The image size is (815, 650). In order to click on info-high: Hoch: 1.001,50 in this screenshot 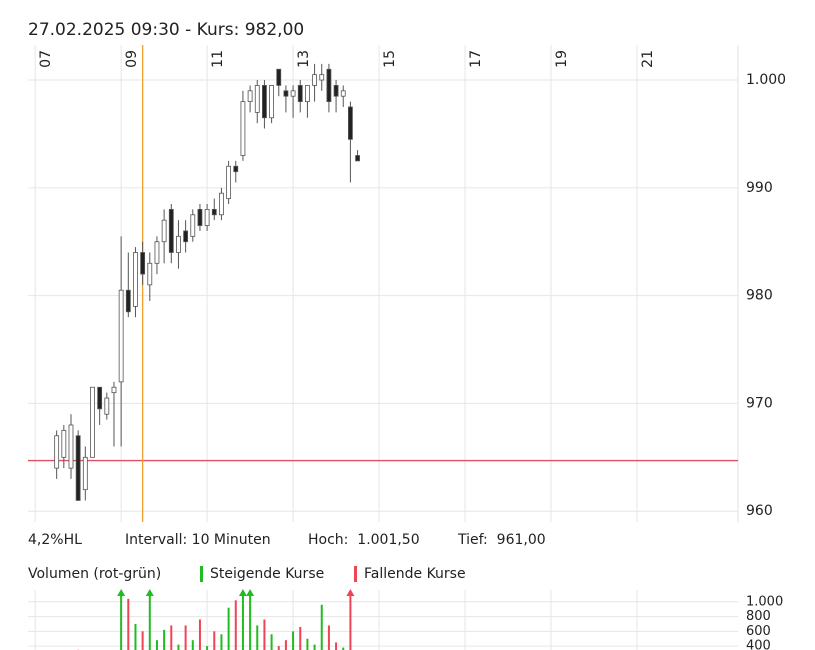, I will do `click(364, 540)`.